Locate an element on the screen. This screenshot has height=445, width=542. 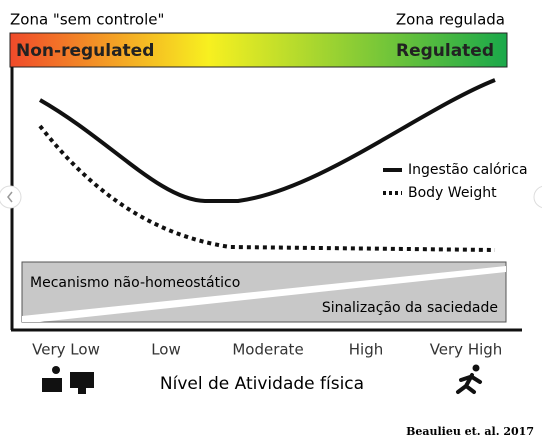
source: Beaulieu et. al. 2017 is located at coordinates (470, 431).